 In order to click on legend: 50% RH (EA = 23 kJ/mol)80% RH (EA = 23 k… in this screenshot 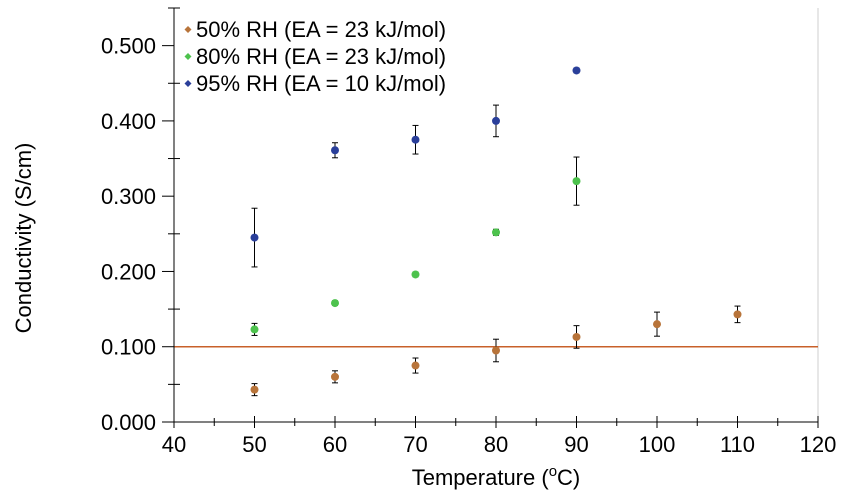, I will do `click(315, 56)`.